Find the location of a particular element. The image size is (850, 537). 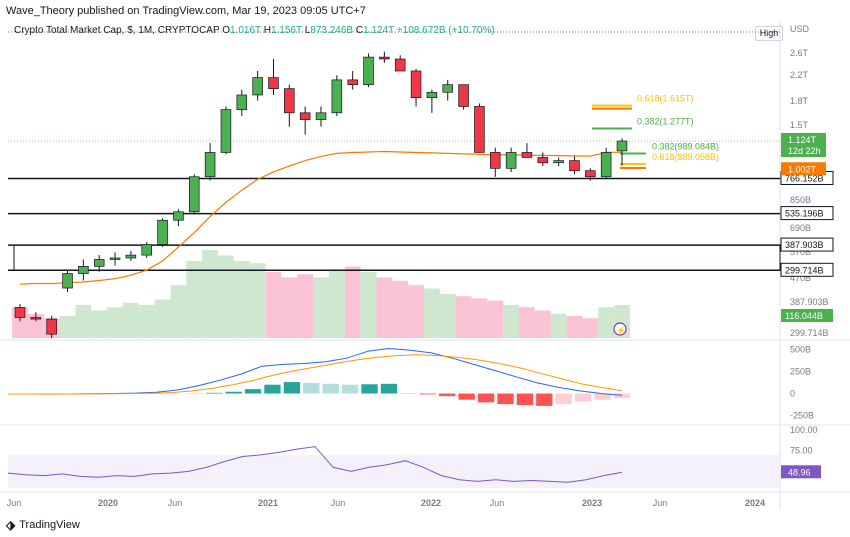

y-tick-label: 570B is located at coordinates (800, 252).